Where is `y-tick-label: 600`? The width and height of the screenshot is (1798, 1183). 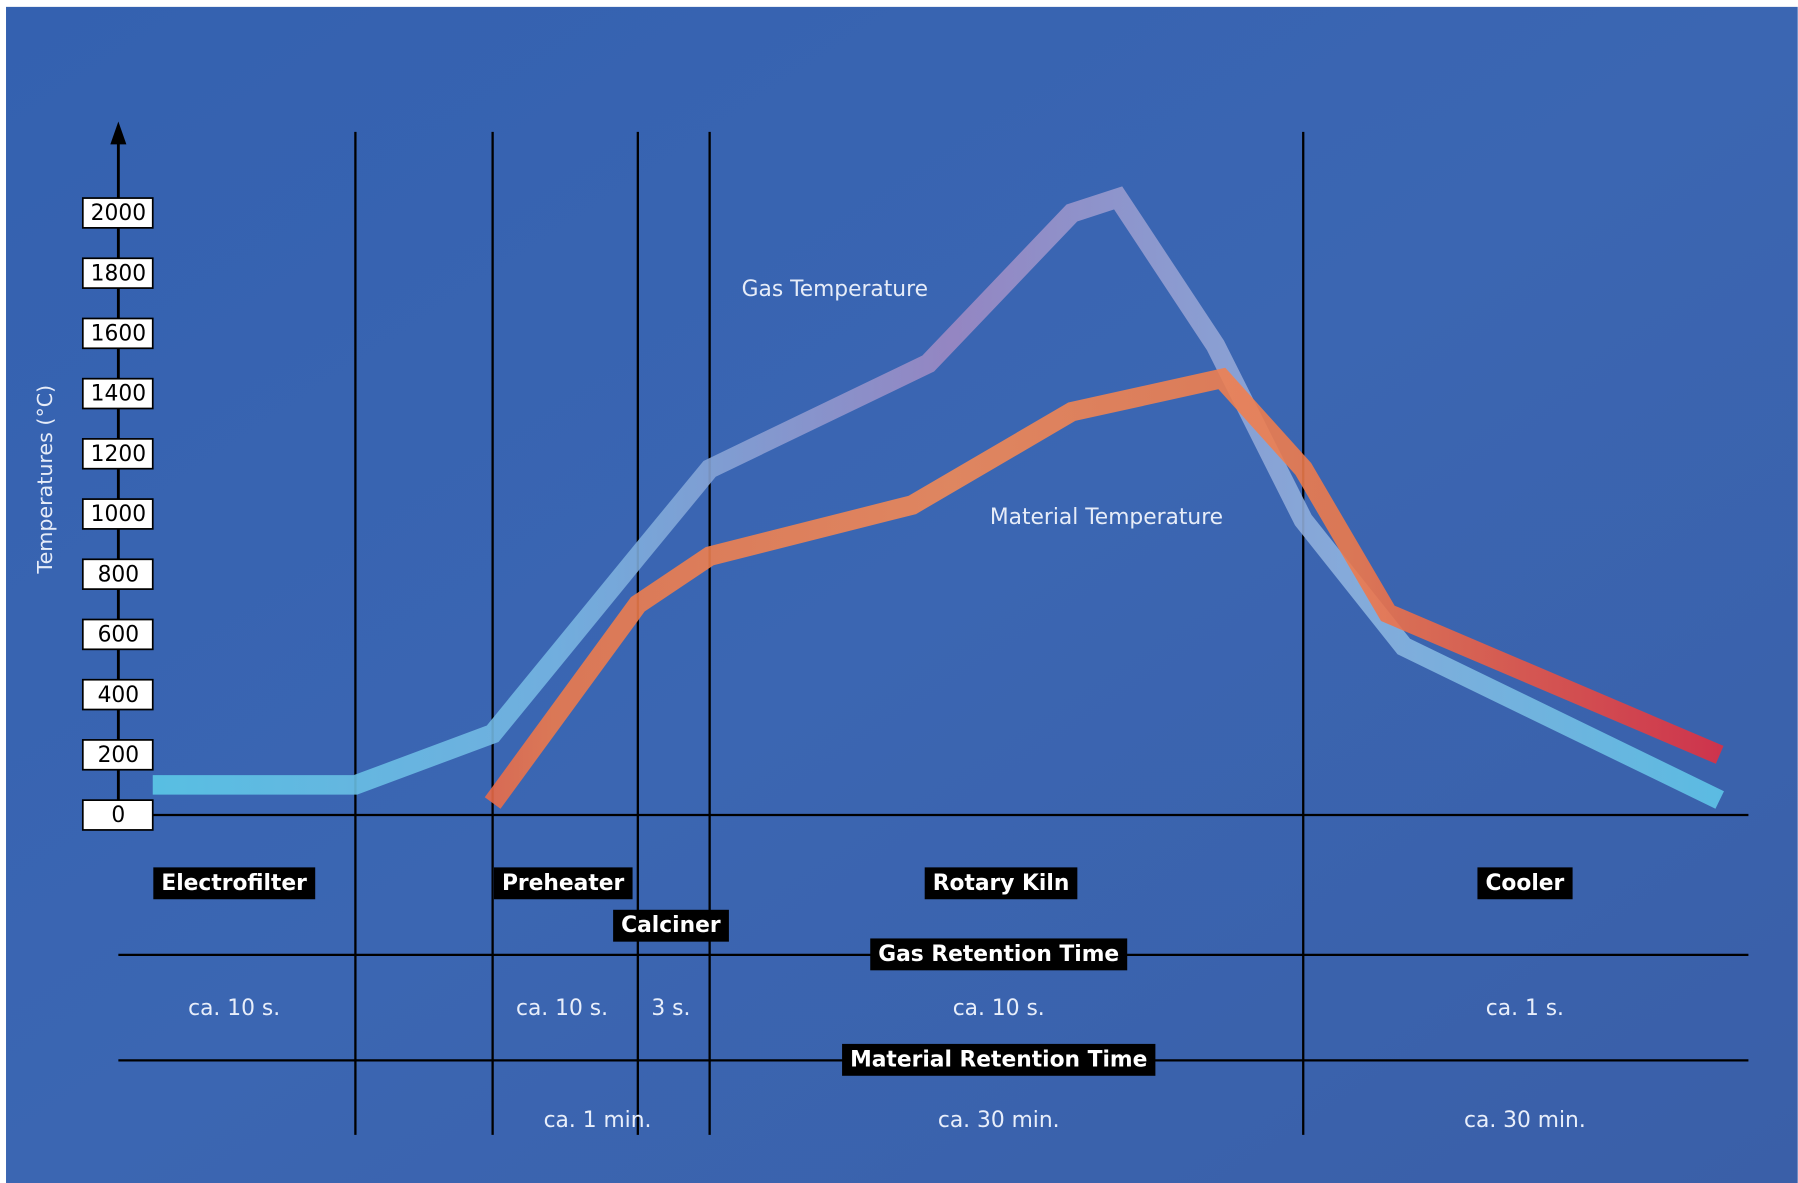 y-tick-label: 600 is located at coordinates (119, 635).